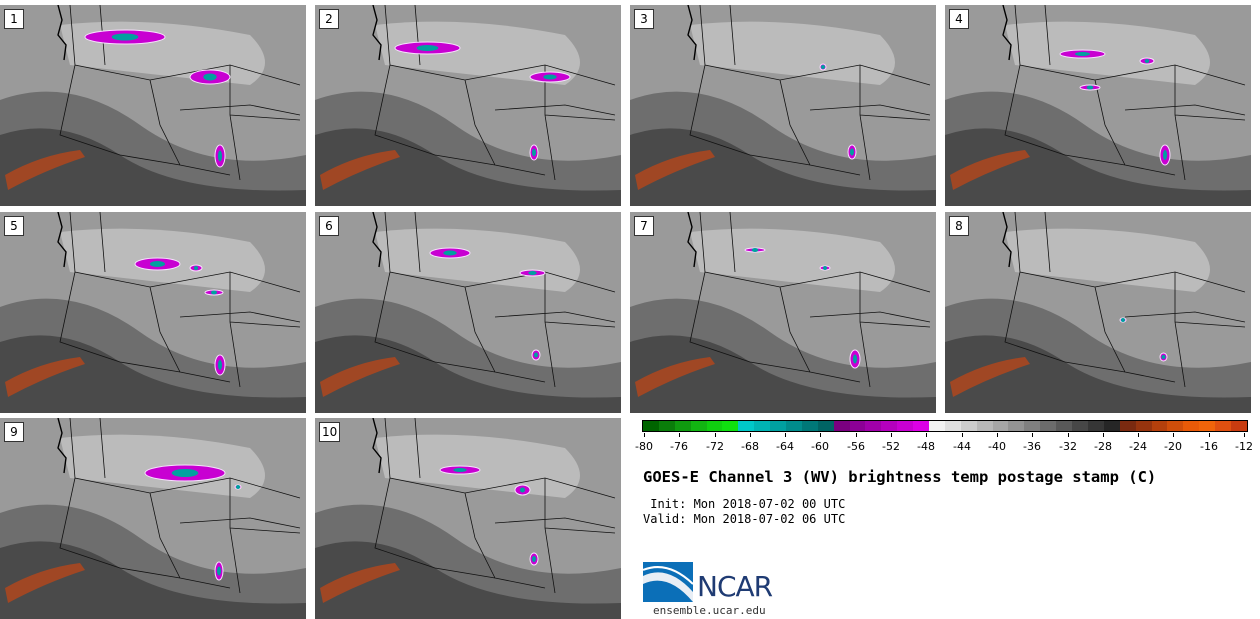 The width and height of the screenshot is (1260, 619). I want to click on colorbar-tick-label: -20, so click(1173, 446).